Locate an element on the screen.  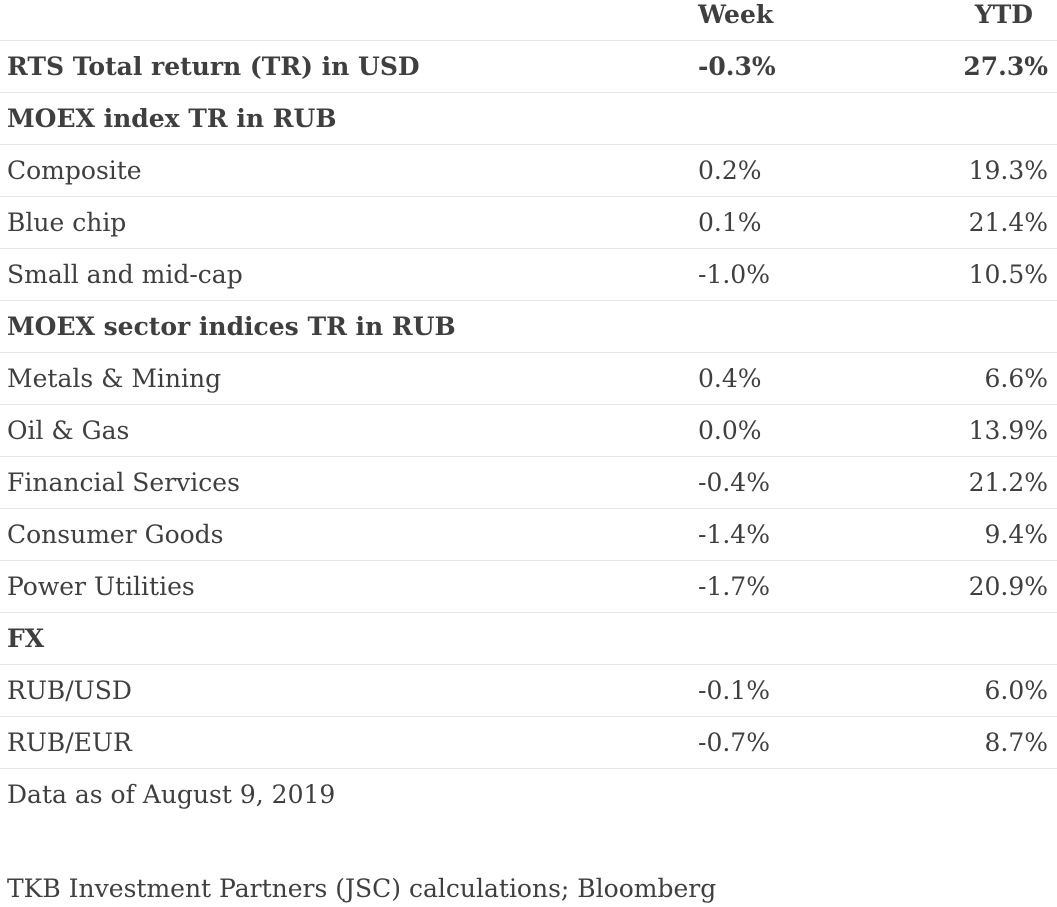
row-week: -1.4% is located at coordinates (734, 534).